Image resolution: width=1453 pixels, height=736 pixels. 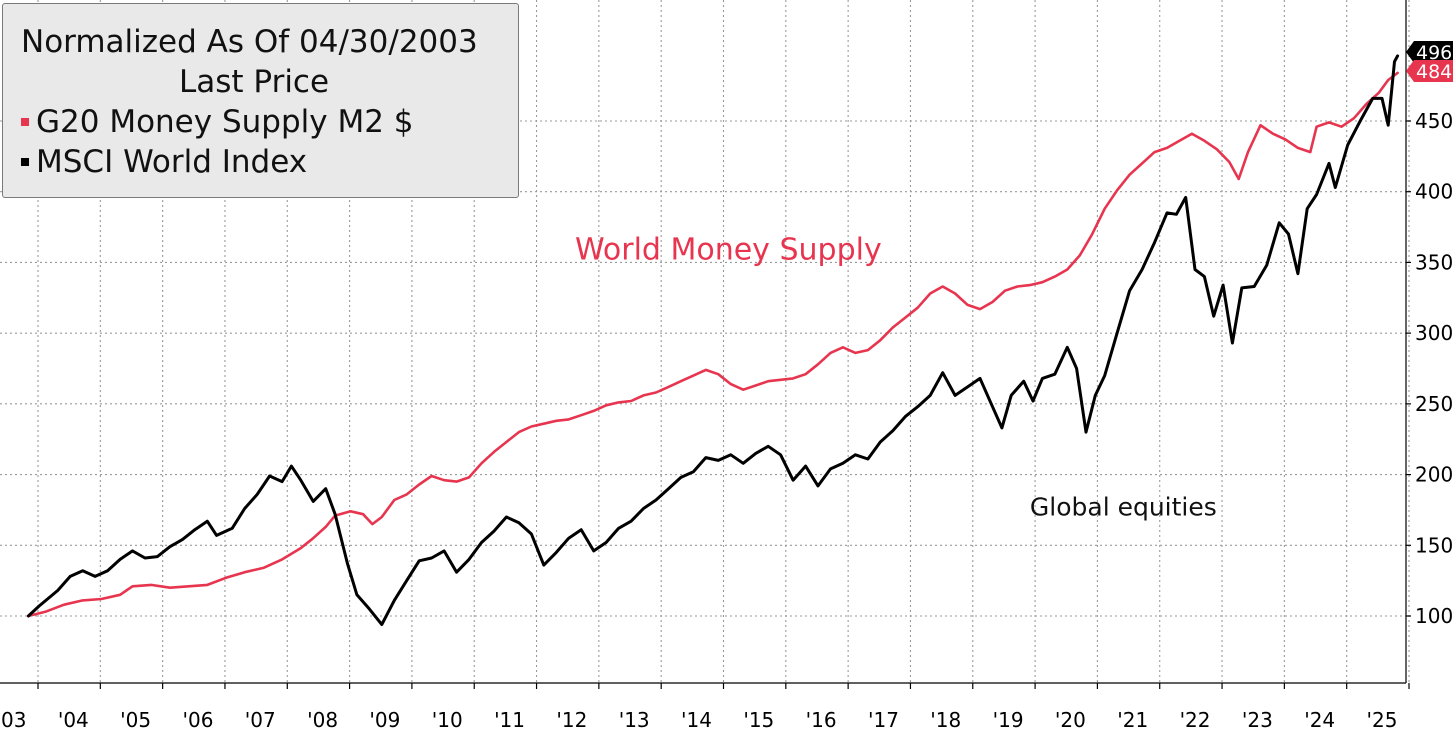 What do you see at coordinates (696, 720) in the screenshot?
I see `x-tick-label: '14` at bounding box center [696, 720].